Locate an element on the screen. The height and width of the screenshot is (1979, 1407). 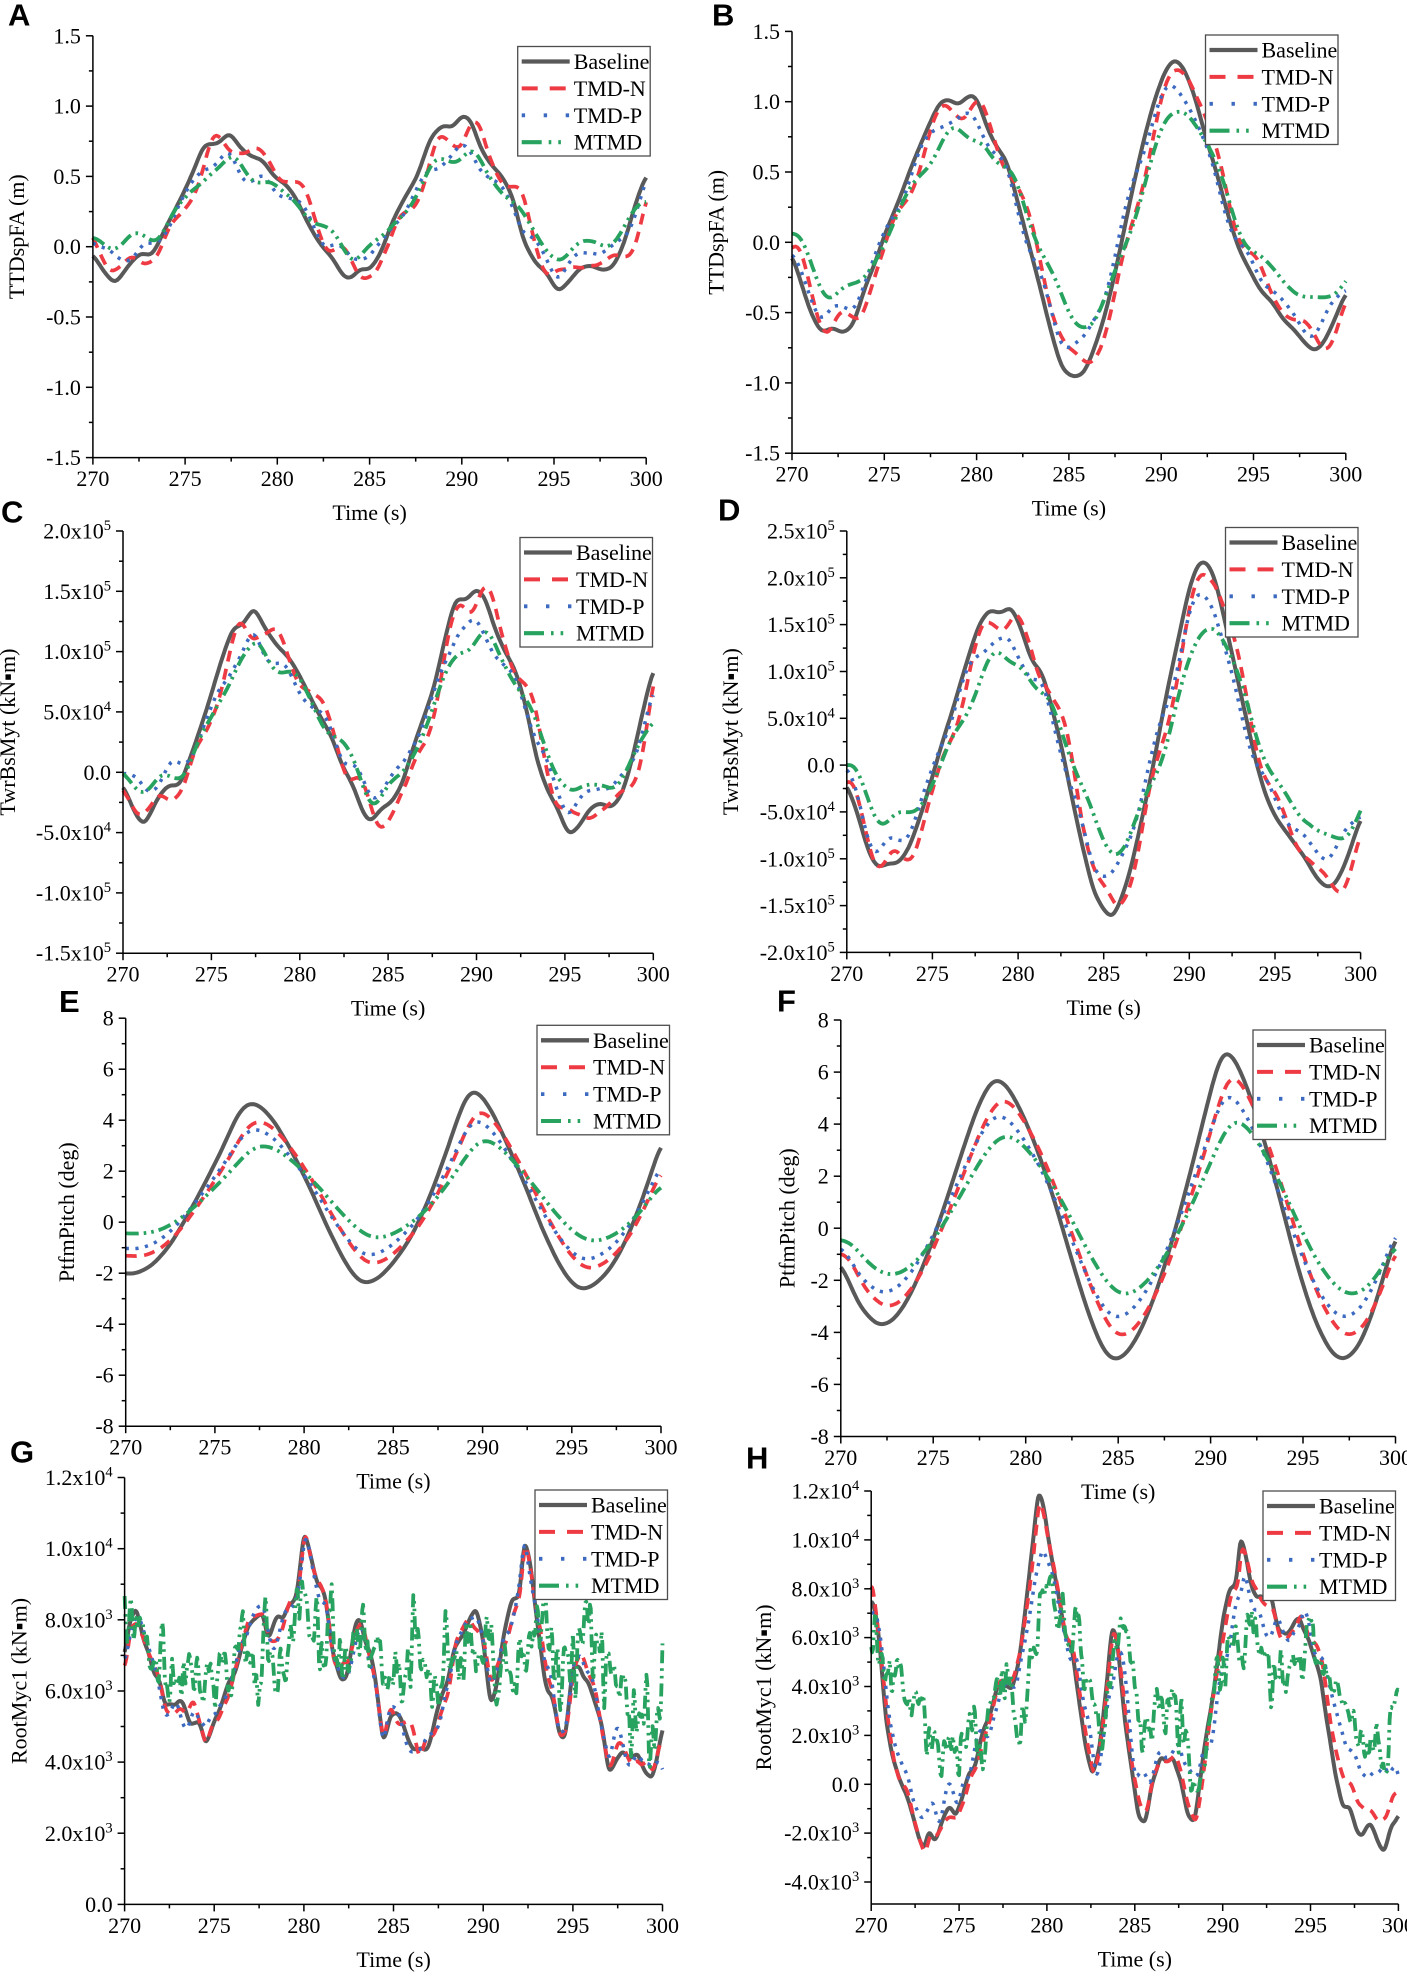
svg-text: B is located at coordinates (723, 16).